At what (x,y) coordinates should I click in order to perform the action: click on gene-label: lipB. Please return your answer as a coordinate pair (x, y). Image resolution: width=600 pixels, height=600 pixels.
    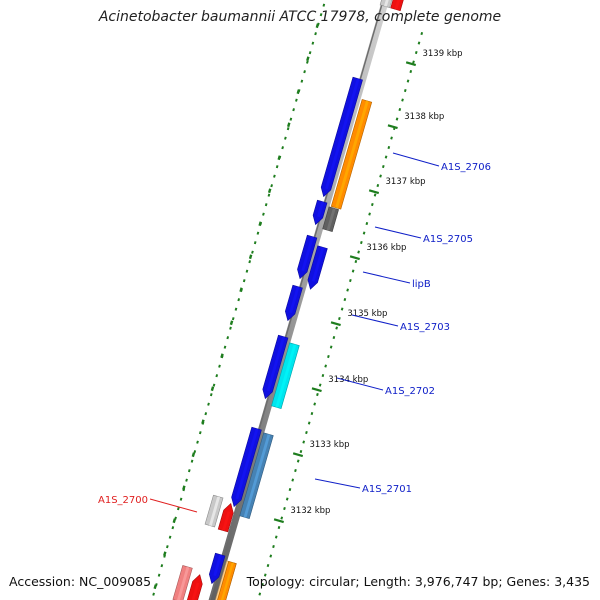
    Looking at the image, I should click on (421, 284).